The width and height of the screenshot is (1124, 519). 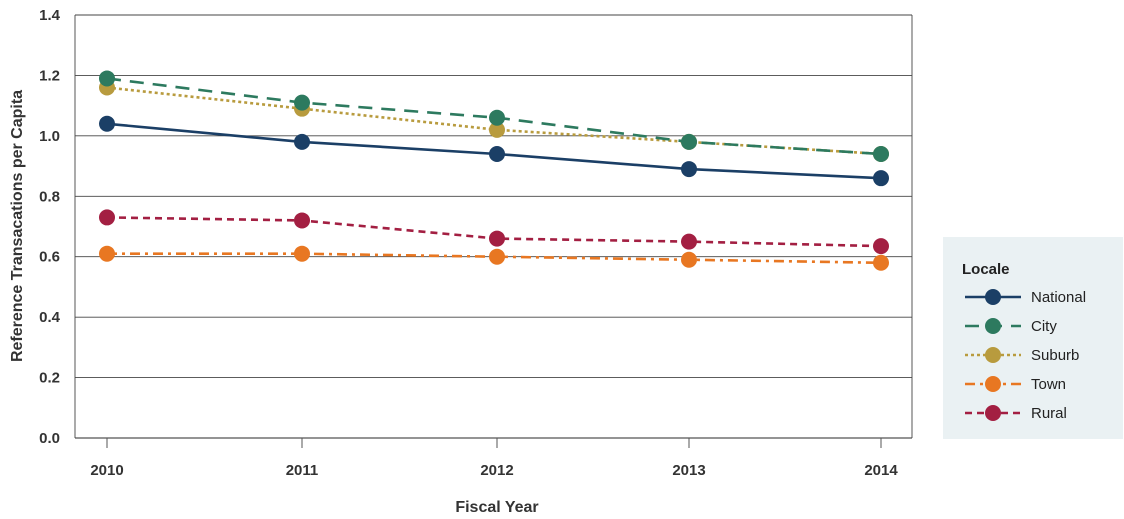 I want to click on legend-swatch-marker-city, so click(x=993, y=326).